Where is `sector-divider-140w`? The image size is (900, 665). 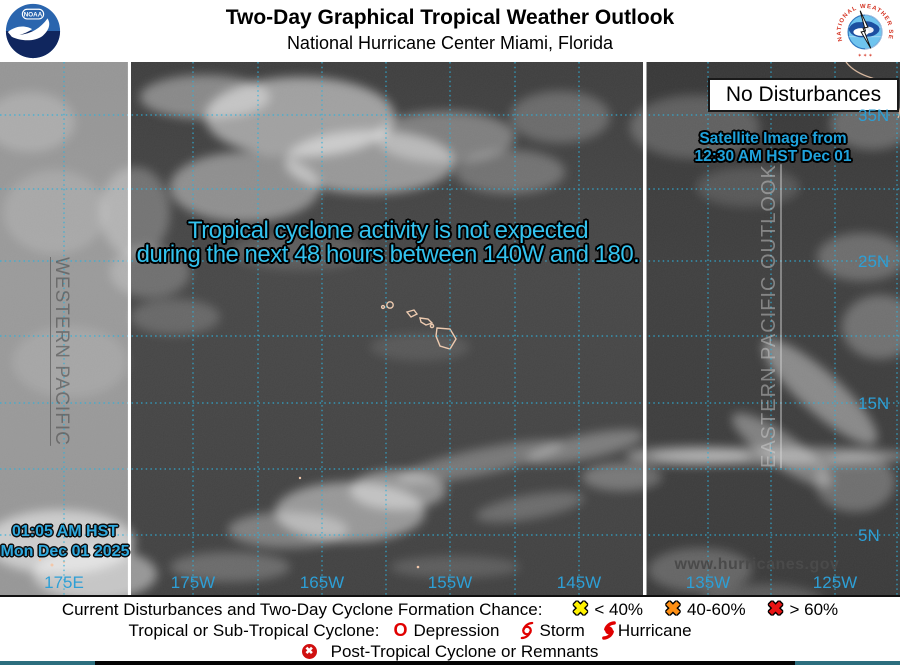
sector-divider-140w is located at coordinates (645, 328).